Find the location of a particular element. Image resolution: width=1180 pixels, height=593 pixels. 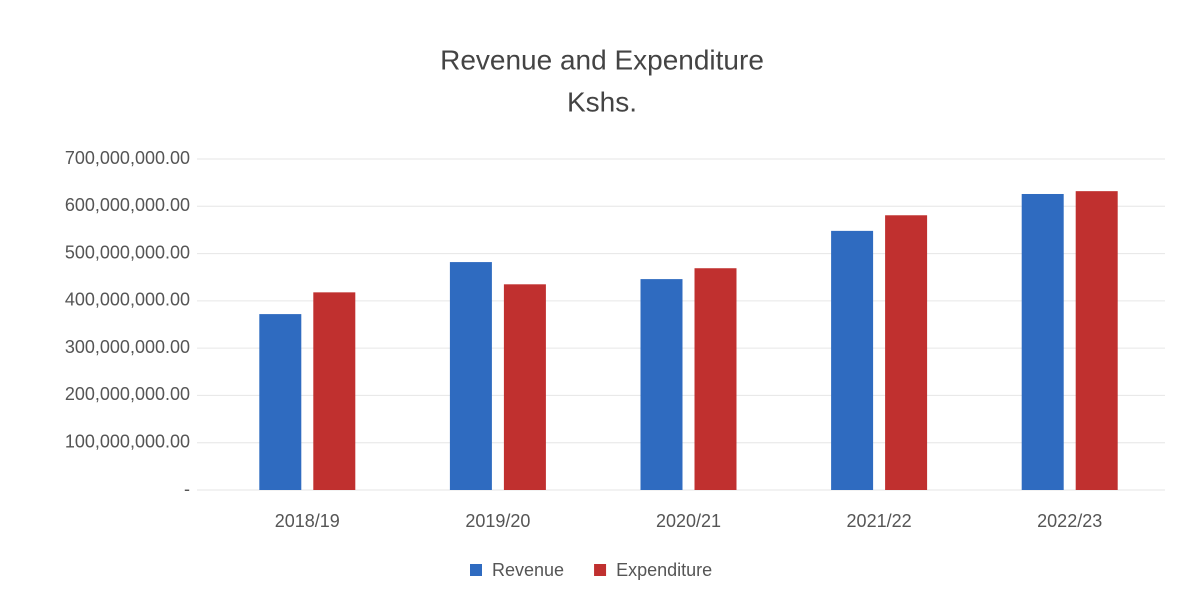

legend-label: Revenue is located at coordinates (528, 570).